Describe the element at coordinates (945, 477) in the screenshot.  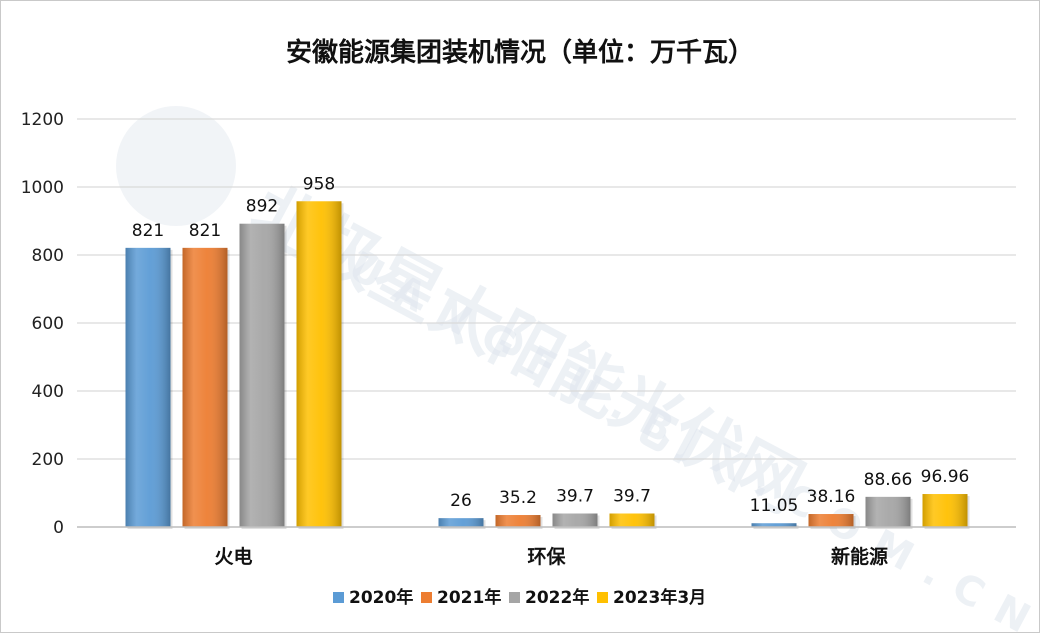
I see `data-label: 96.96` at that location.